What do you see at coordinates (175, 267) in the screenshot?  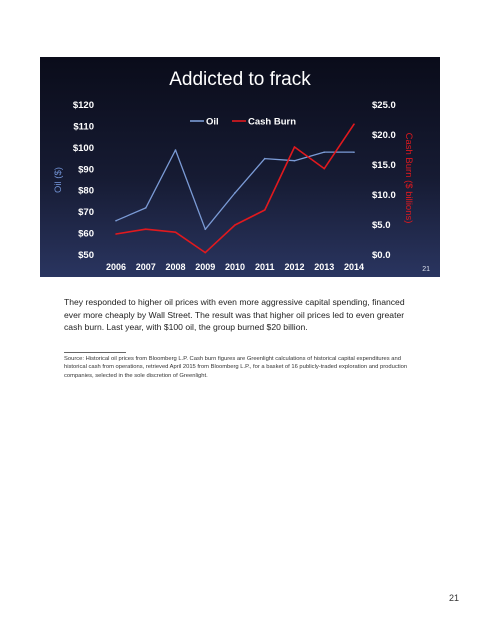 I see `x-tick-label: 2008` at bounding box center [175, 267].